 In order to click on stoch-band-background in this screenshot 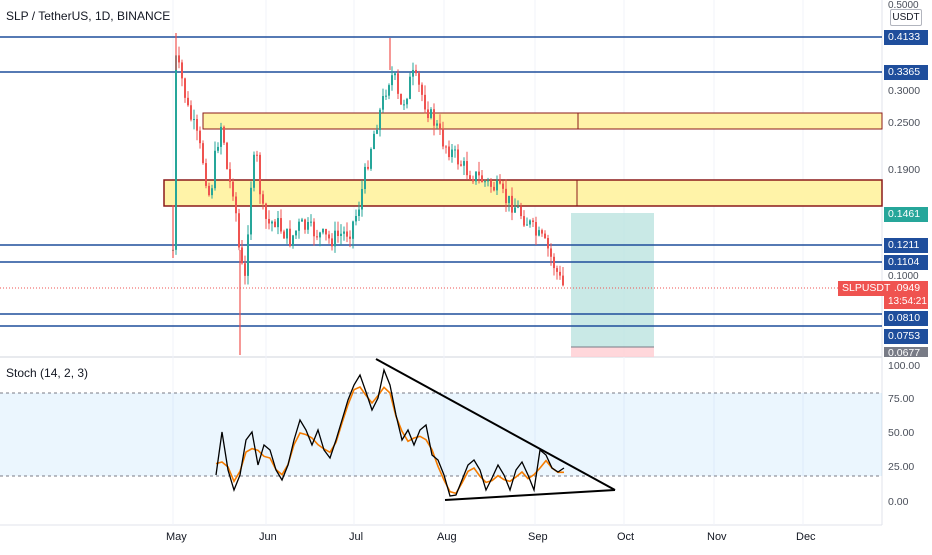, I will do `click(441, 434)`.